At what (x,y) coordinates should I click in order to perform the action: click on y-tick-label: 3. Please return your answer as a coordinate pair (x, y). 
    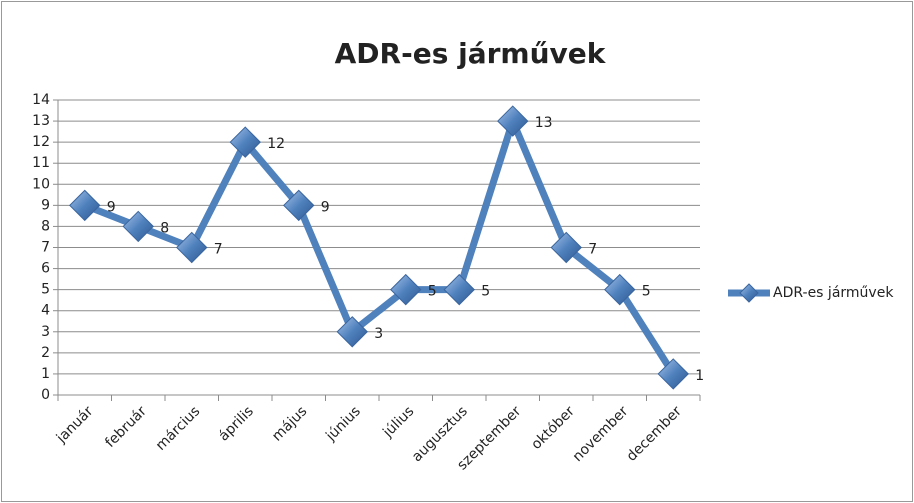
    Looking at the image, I should click on (45, 332).